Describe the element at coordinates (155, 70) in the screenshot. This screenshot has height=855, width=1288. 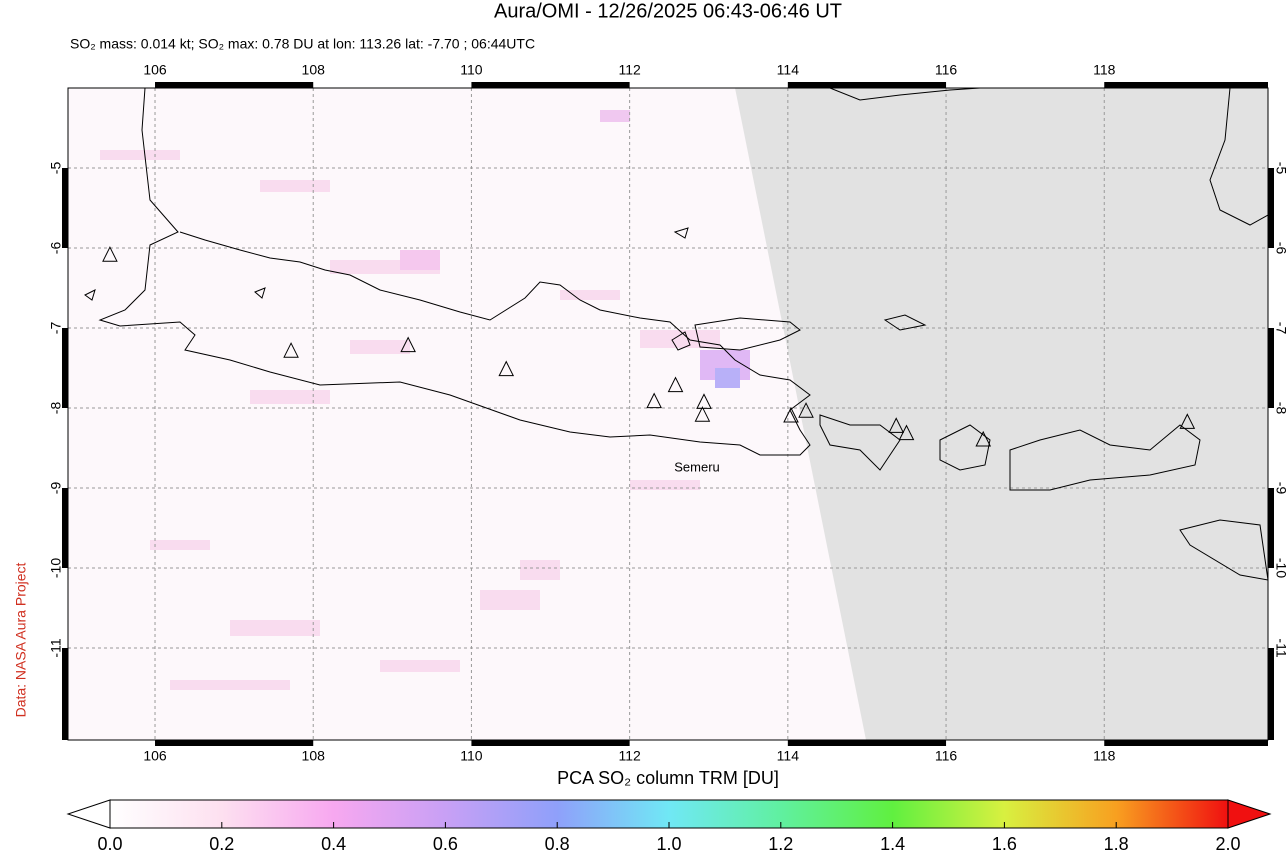
I see `x-tick-label-top: 106` at that location.